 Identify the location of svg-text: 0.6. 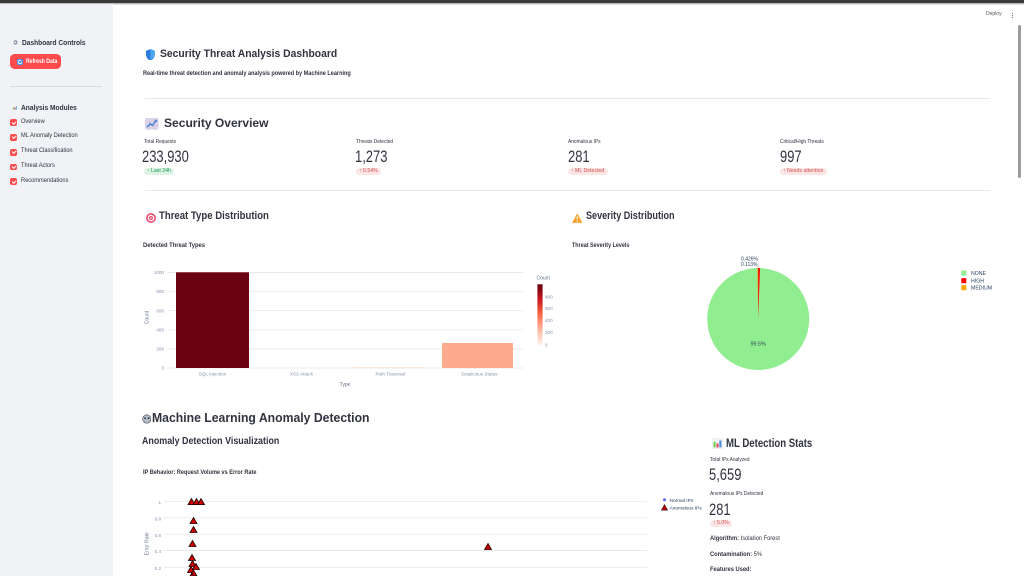
(158, 535).